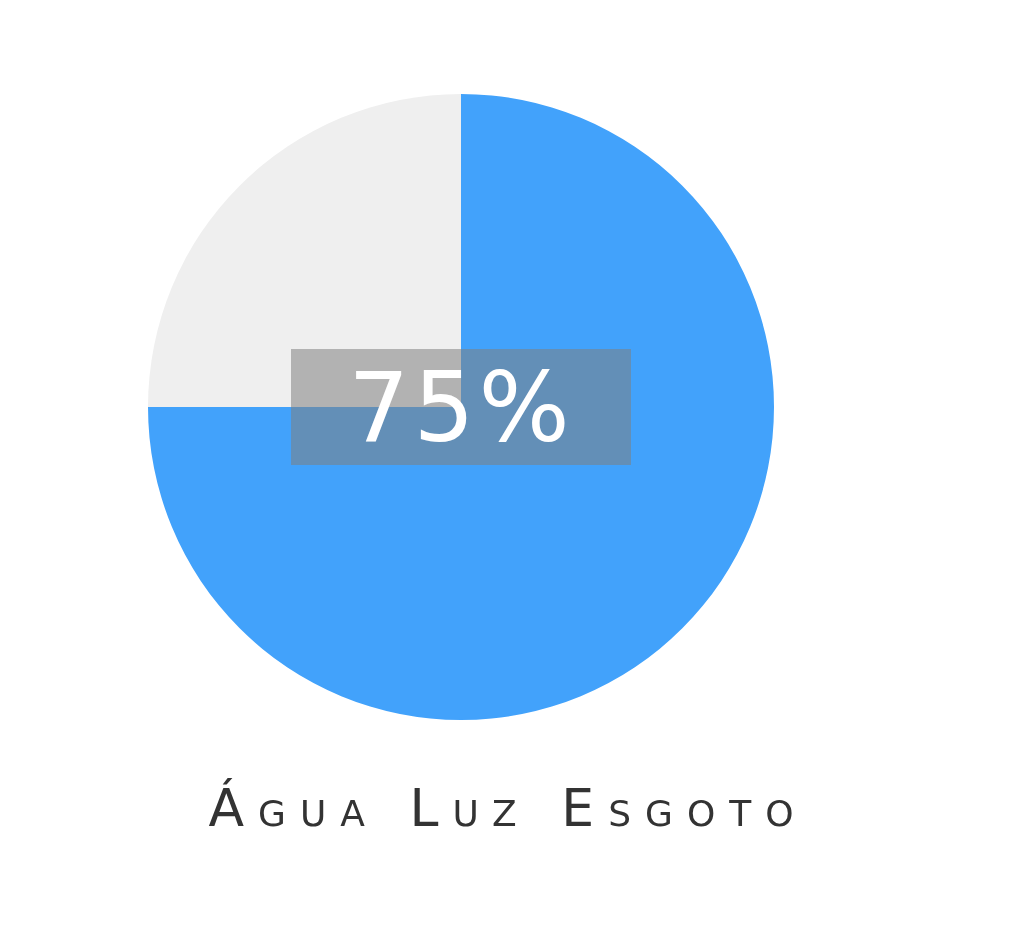 Image resolution: width=1020 pixels, height=936 pixels. Describe the element at coordinates (508, 807) in the screenshot. I see `text: Água Luz Esgoto` at that location.